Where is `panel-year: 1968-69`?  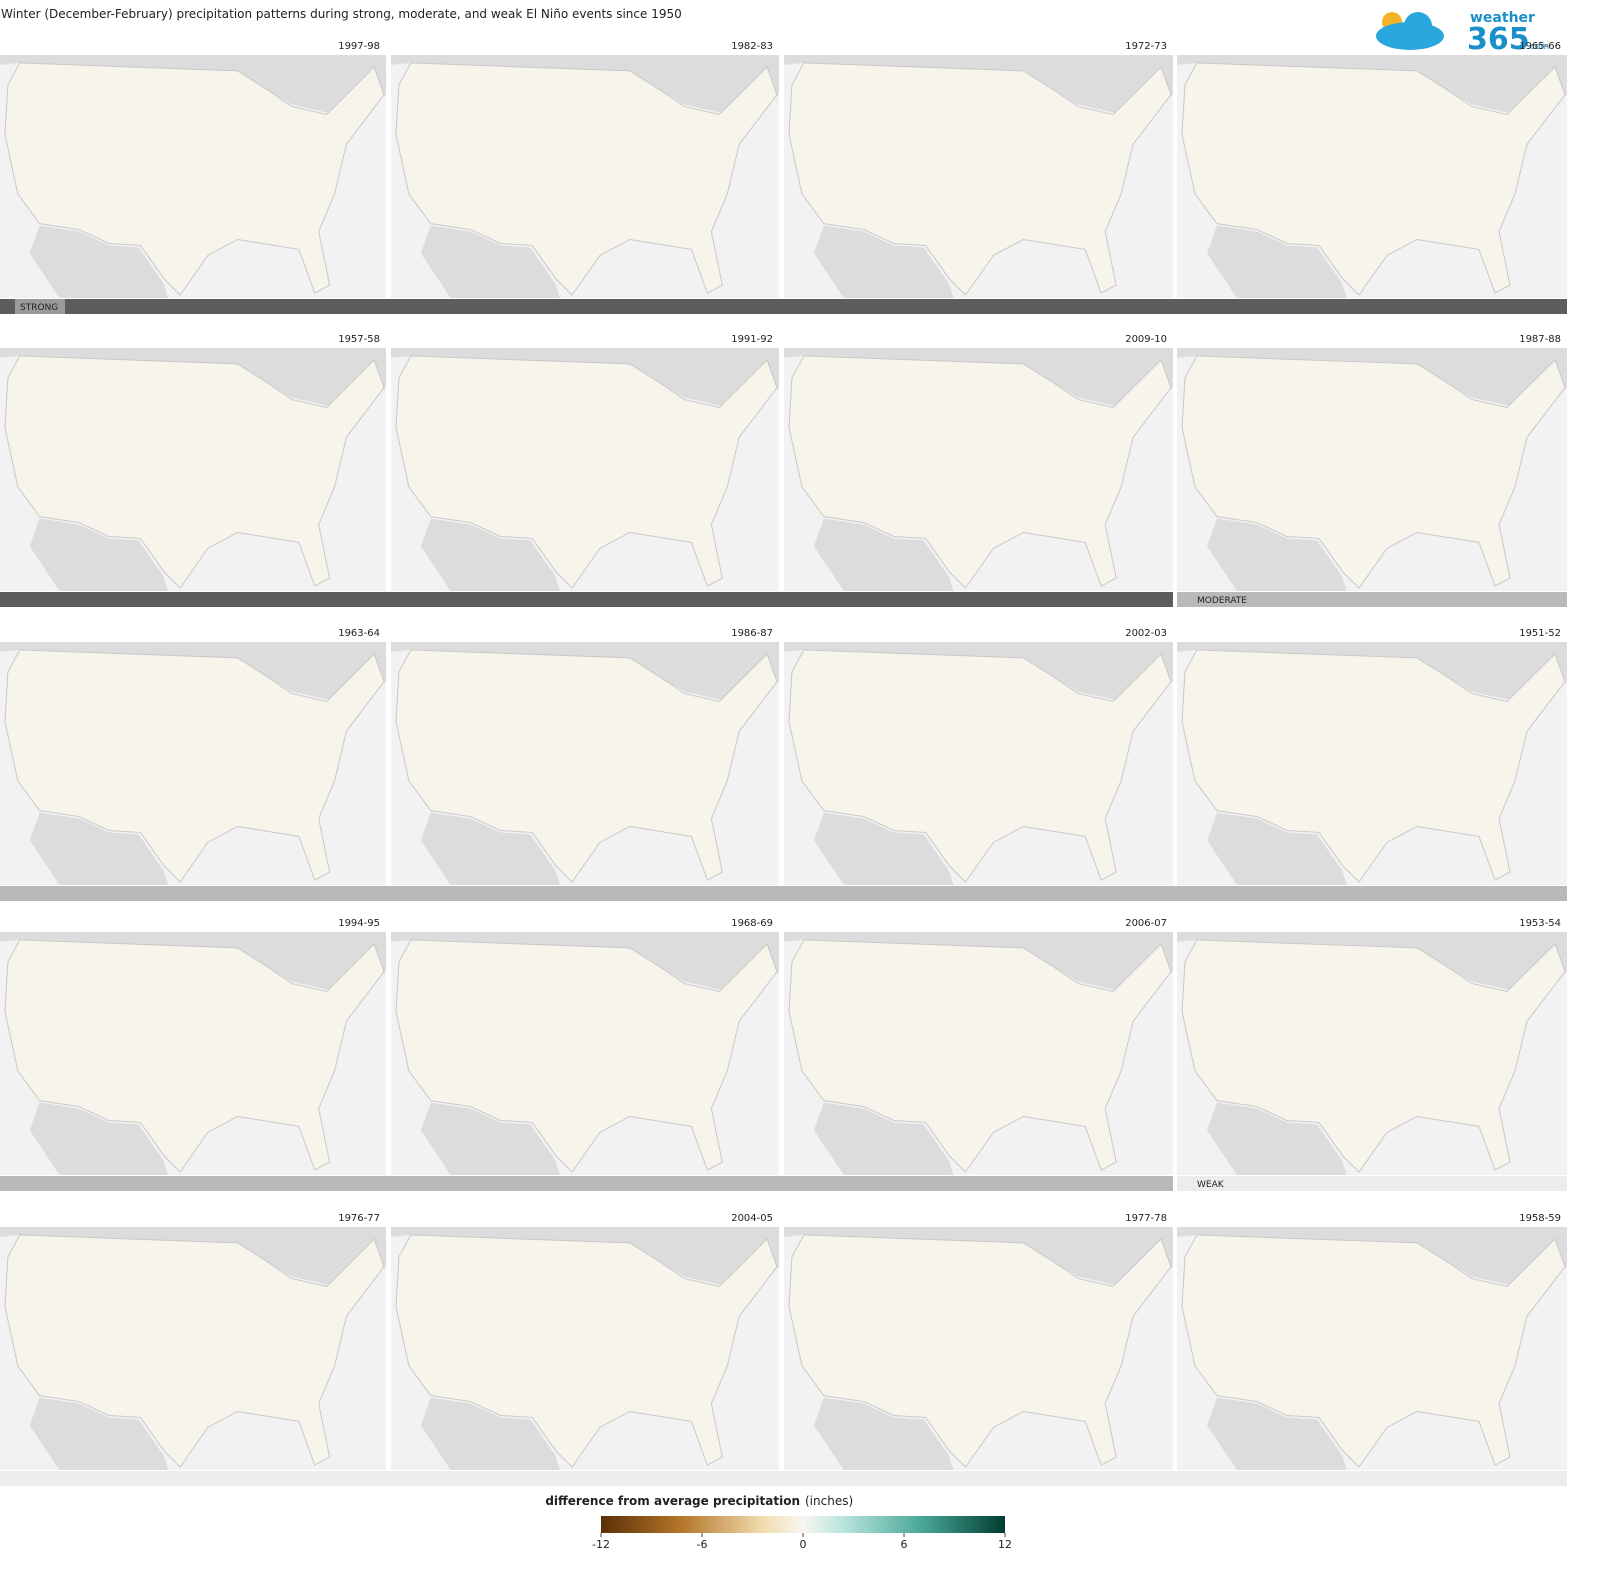 panel-year: 1968-69 is located at coordinates (752, 923).